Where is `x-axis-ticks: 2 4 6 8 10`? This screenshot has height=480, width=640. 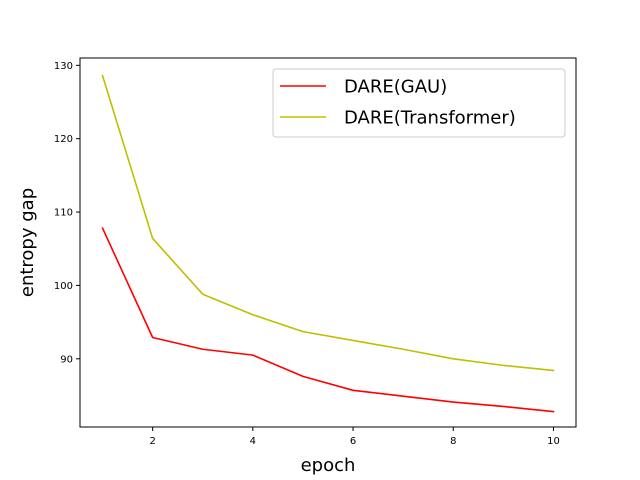
x-axis-ticks: 2 4 6 8 10 is located at coordinates (354, 437).